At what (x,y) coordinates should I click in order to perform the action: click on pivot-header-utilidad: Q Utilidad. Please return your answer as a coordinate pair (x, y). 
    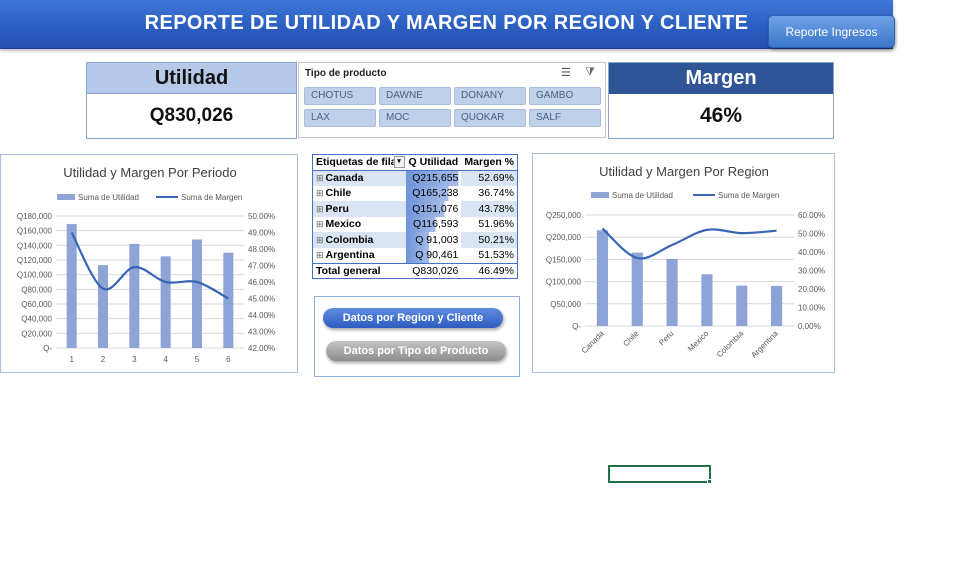
    Looking at the image, I should click on (433, 162).